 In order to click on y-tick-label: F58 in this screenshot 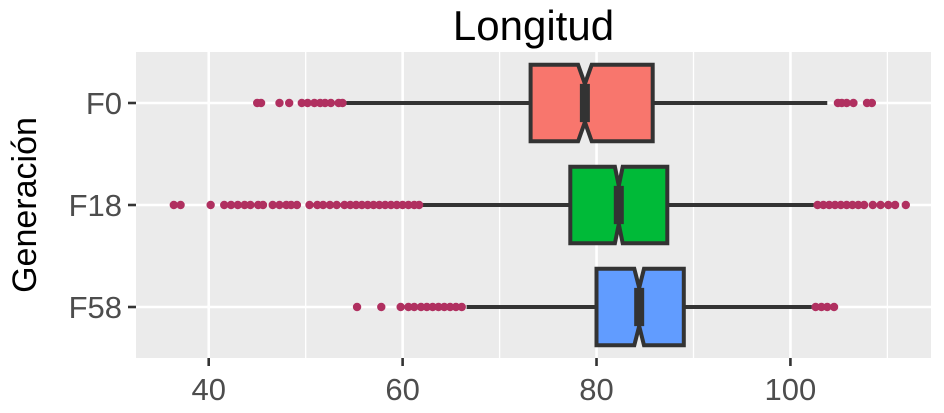, I will do `click(95, 307)`.